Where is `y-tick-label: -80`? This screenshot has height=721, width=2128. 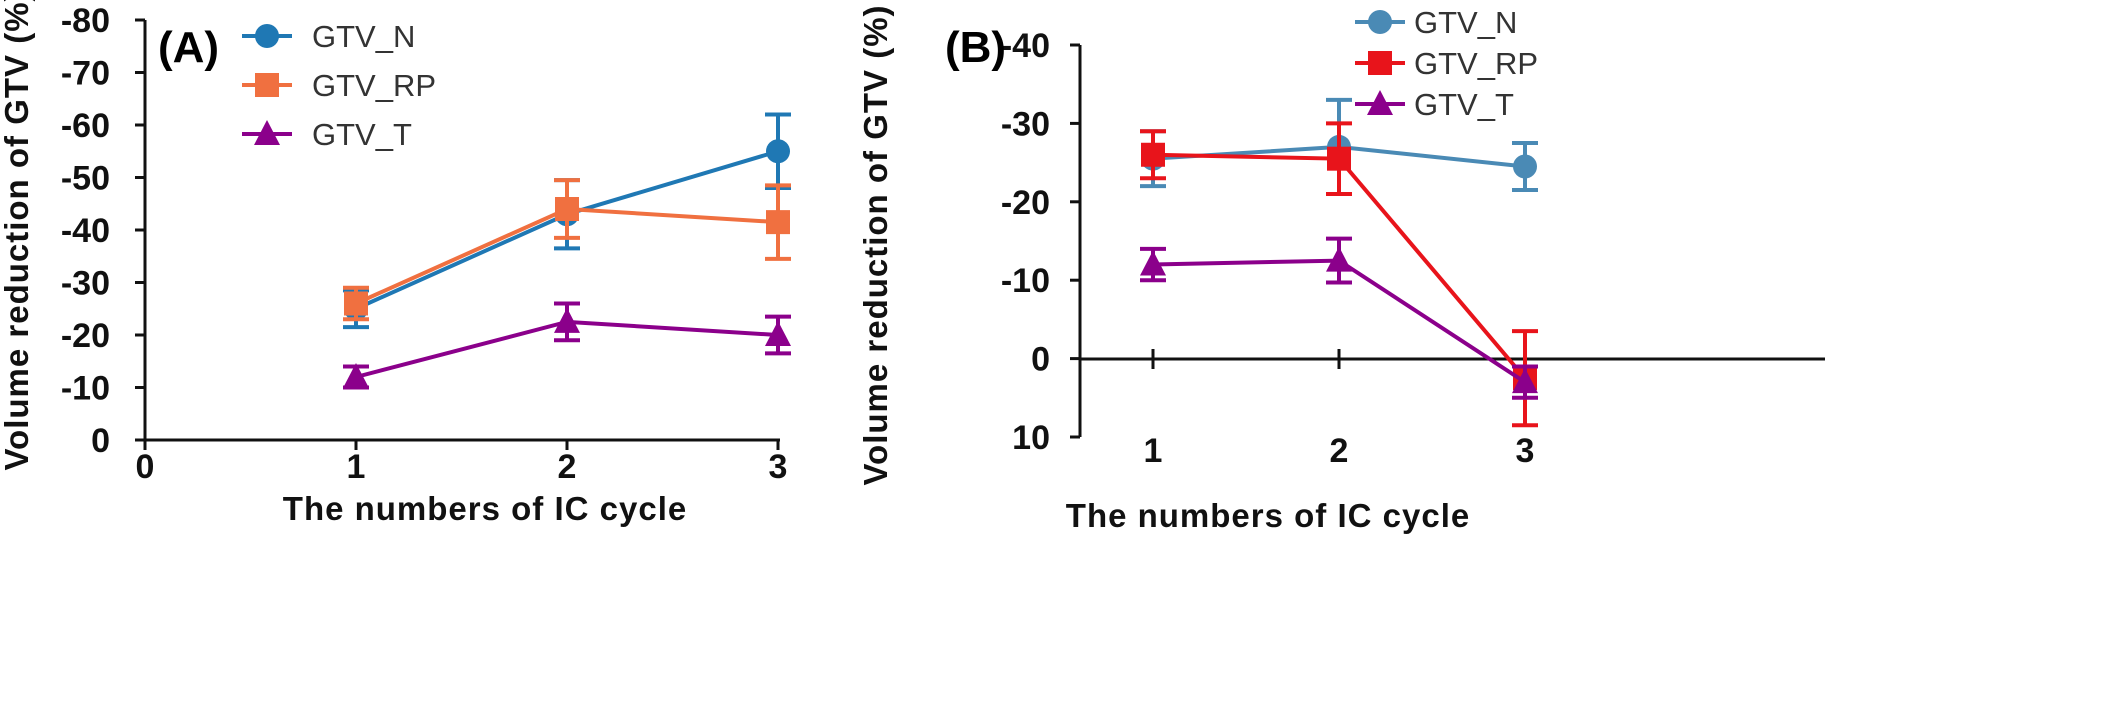
y-tick-label: -80 is located at coordinates (85, 21).